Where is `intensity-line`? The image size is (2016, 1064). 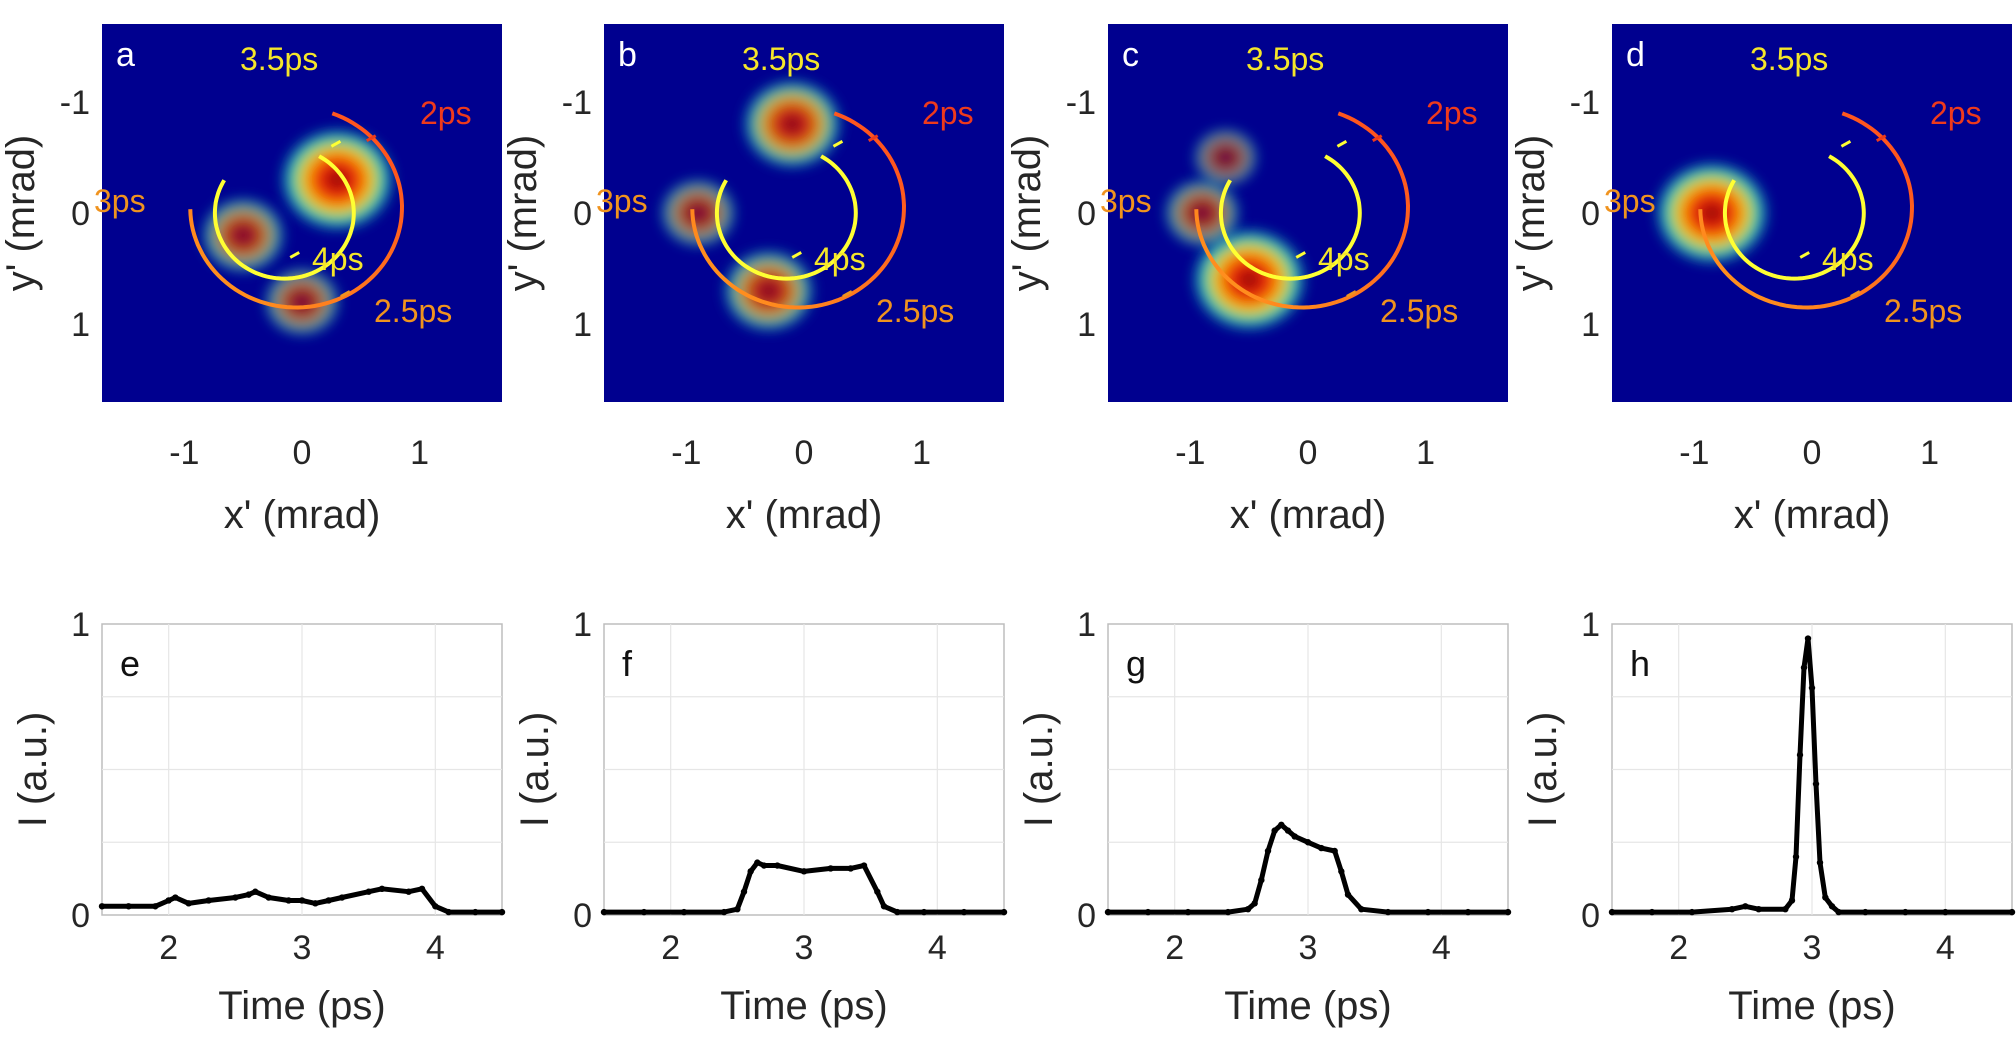
intensity-line is located at coordinates (1308, 868).